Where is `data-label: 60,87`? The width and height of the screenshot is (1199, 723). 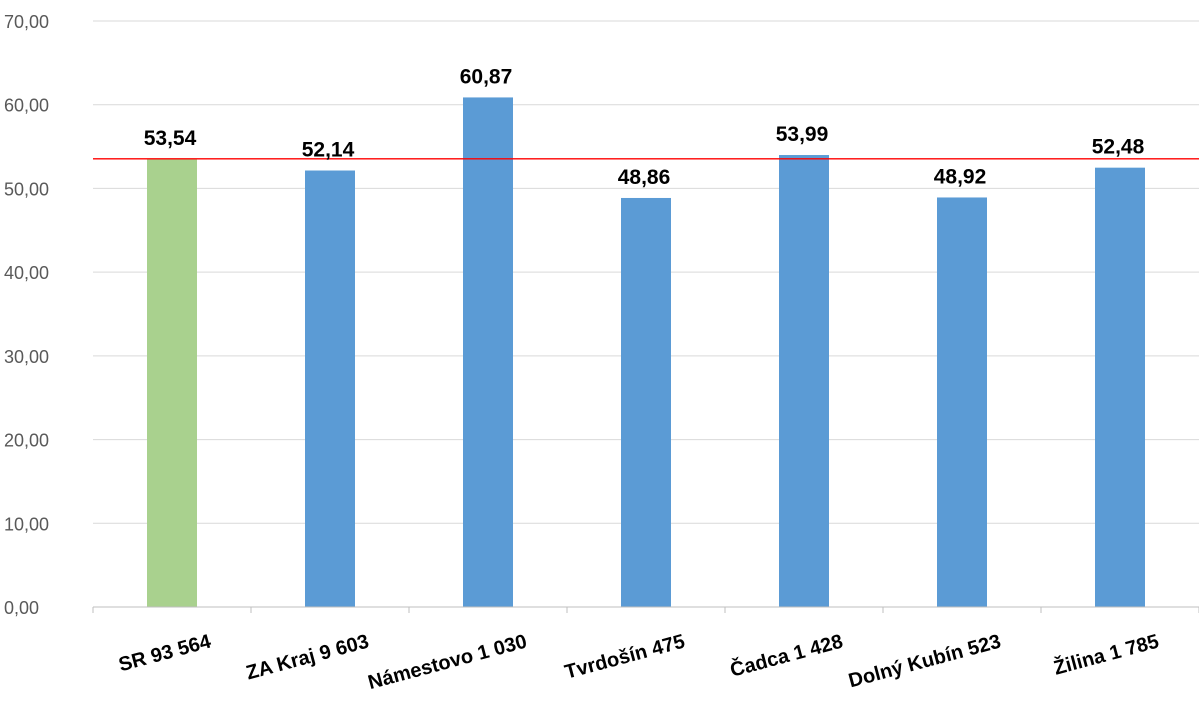 data-label: 60,87 is located at coordinates (486, 76).